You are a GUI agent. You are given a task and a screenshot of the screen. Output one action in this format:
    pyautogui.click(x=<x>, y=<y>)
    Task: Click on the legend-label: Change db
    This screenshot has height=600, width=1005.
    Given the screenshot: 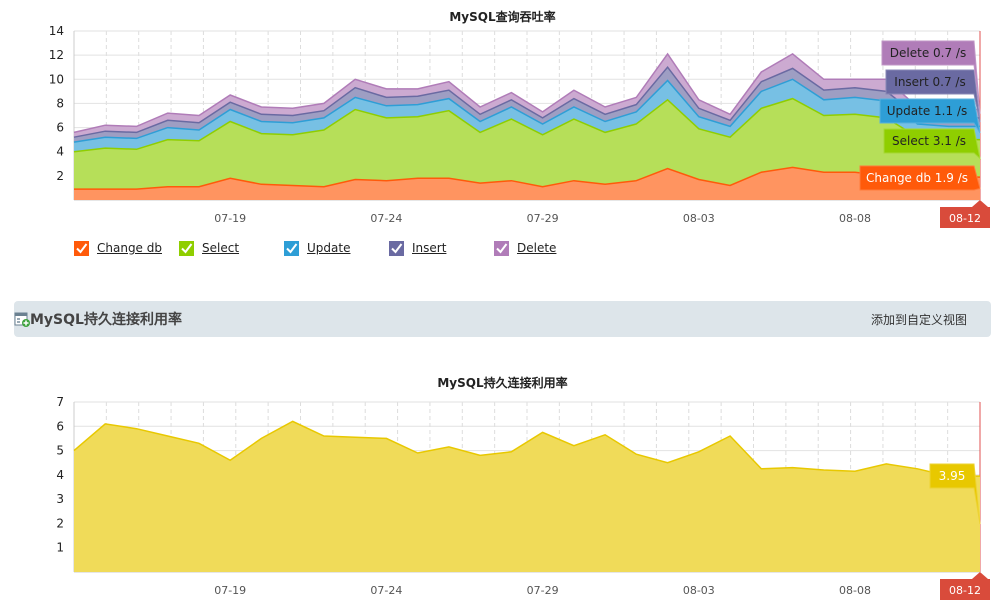 What is the action you would take?
    pyautogui.click(x=129, y=248)
    